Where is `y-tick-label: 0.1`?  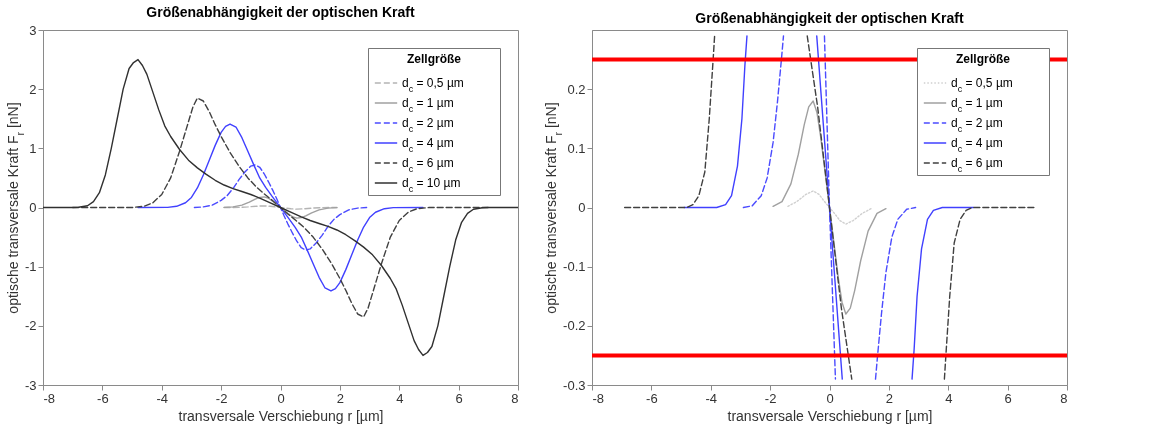
y-tick-label: 0.1 is located at coordinates (576, 148).